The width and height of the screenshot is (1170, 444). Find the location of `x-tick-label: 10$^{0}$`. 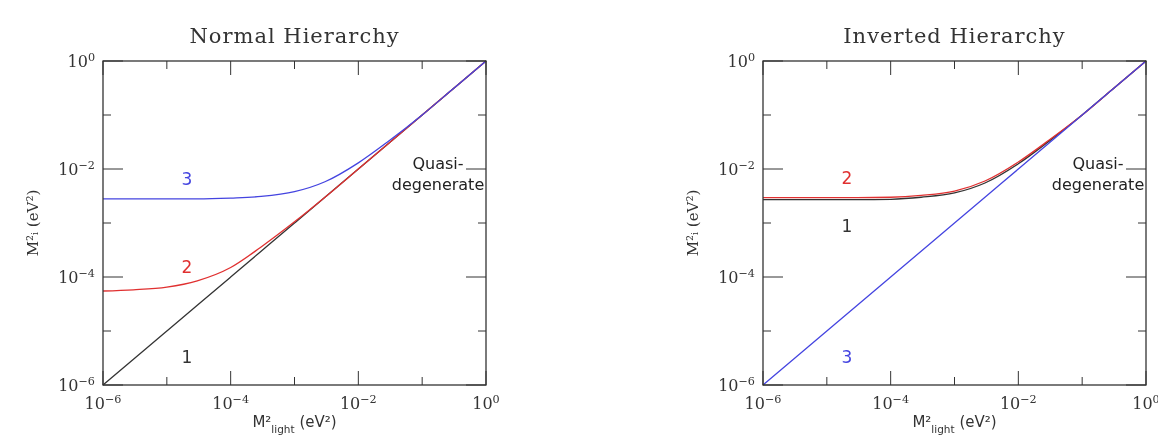

x-tick-label: 10$^{0}$ is located at coordinates (486, 402).